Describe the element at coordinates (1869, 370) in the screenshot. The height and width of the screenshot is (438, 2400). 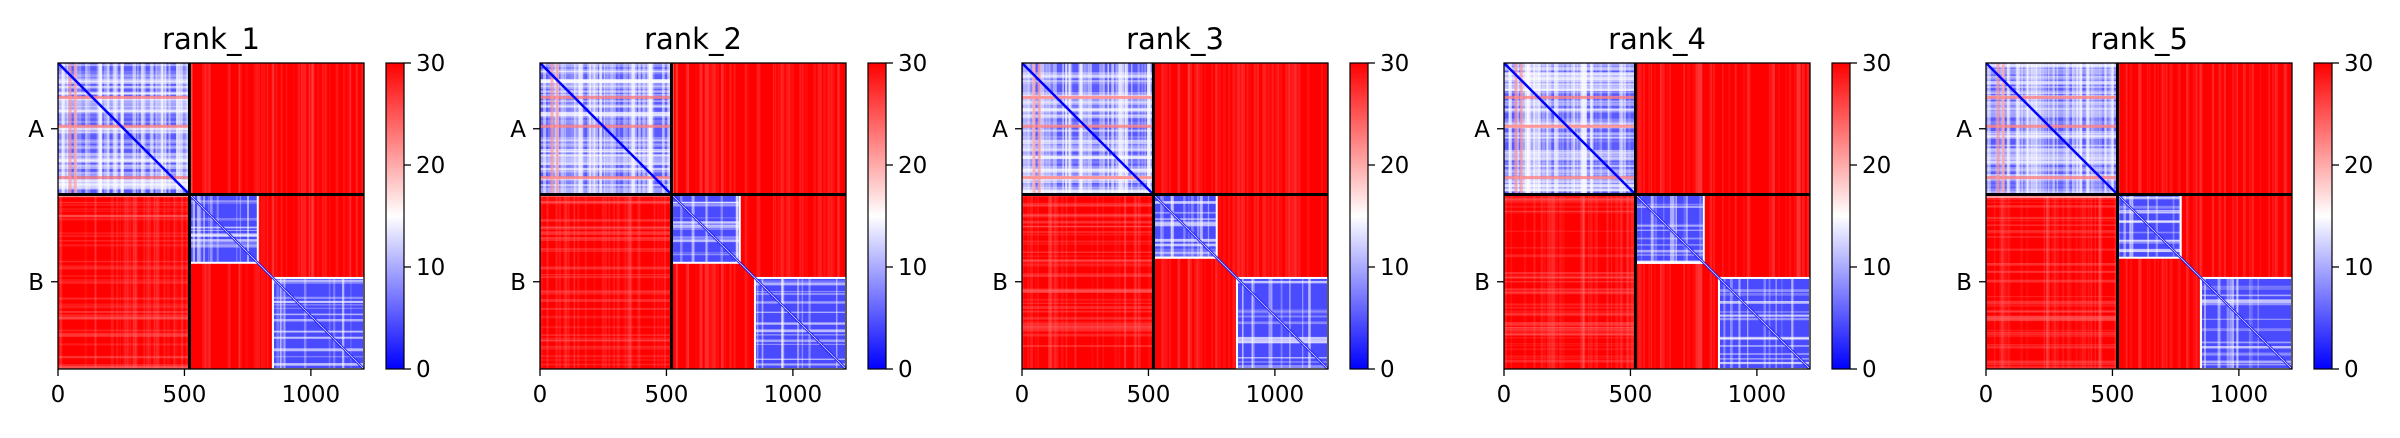
I see `colorbar-tick-label: 0` at that location.